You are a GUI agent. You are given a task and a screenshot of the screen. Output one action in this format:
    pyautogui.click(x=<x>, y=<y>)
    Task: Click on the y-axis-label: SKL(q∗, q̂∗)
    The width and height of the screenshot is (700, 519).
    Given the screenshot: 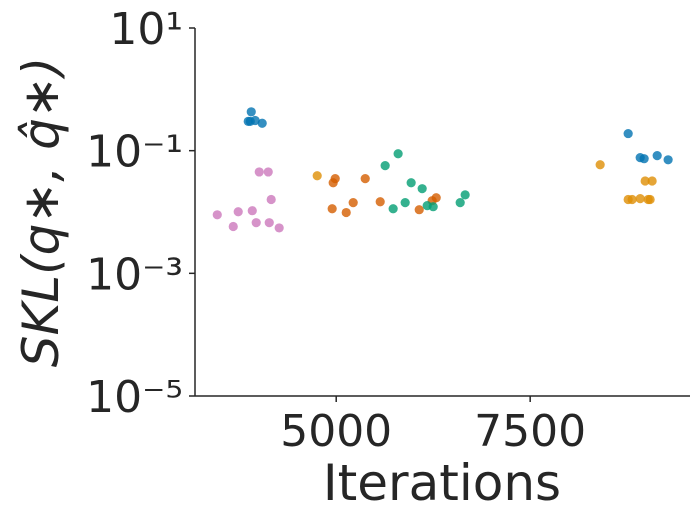 What is the action you would take?
    pyautogui.click(x=41, y=212)
    